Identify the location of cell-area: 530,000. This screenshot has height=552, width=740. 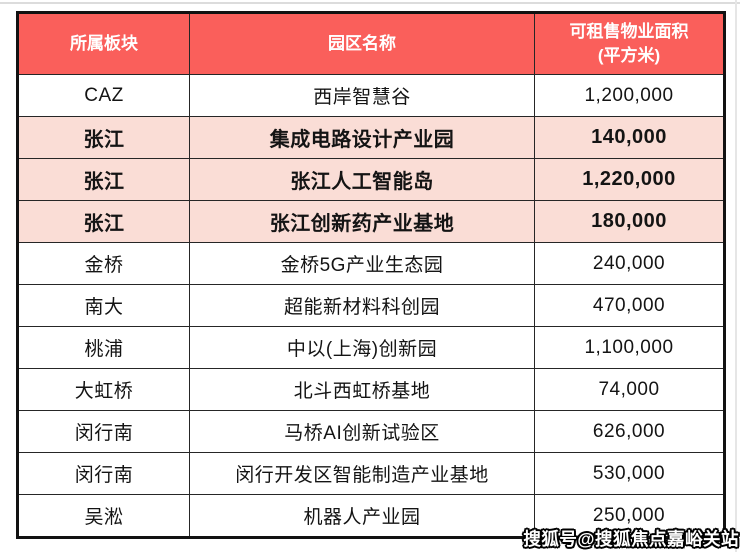
(629, 473).